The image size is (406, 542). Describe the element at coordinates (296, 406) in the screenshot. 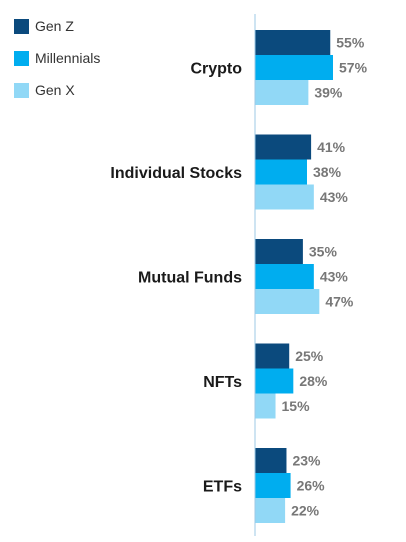

I see `value-label-nfts-gen-x: 15%` at that location.